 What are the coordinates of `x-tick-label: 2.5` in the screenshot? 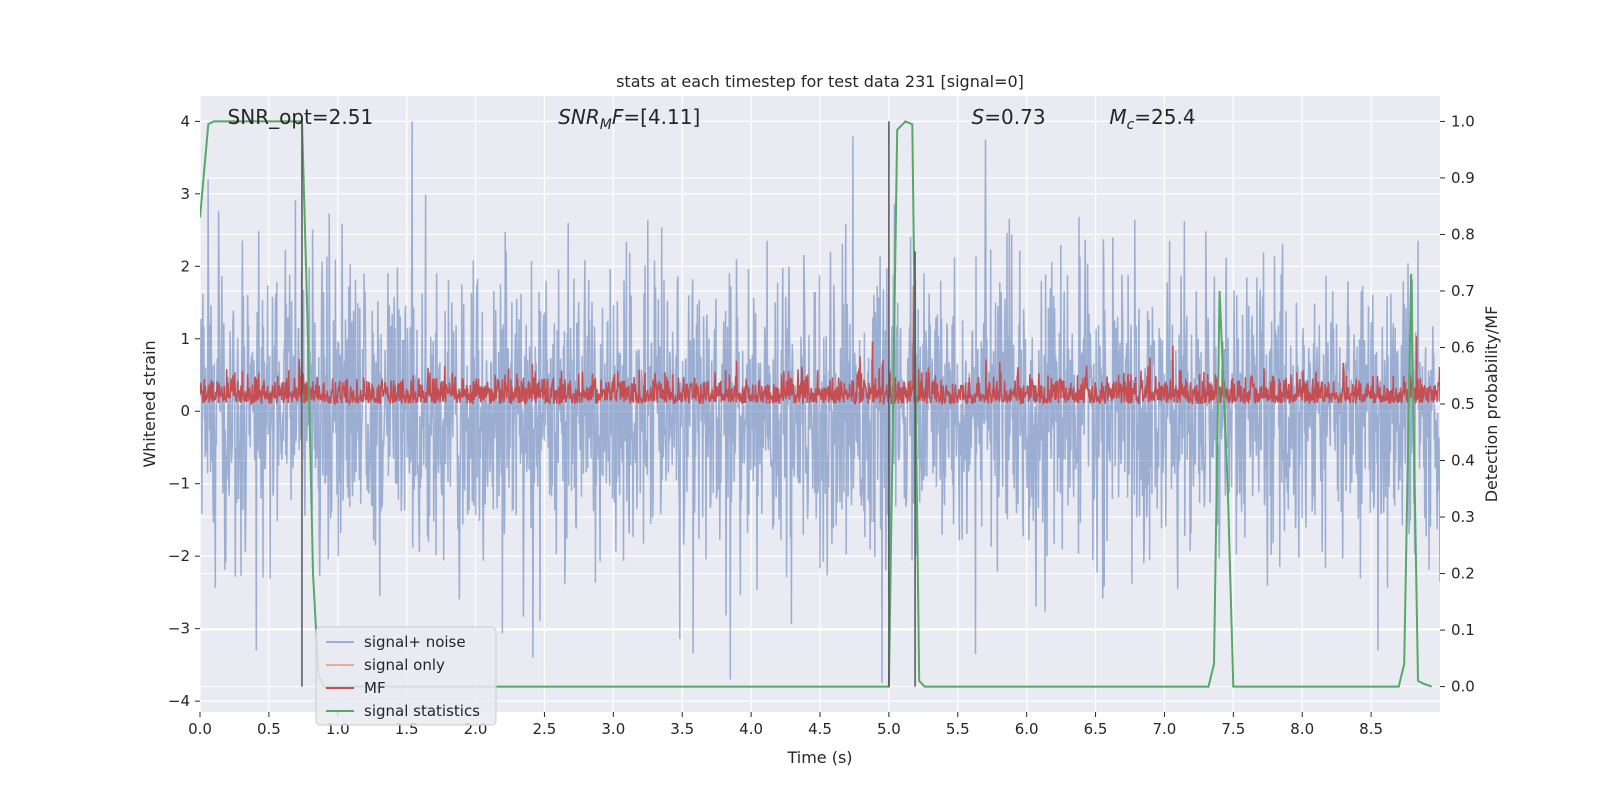 It's located at (545, 729).